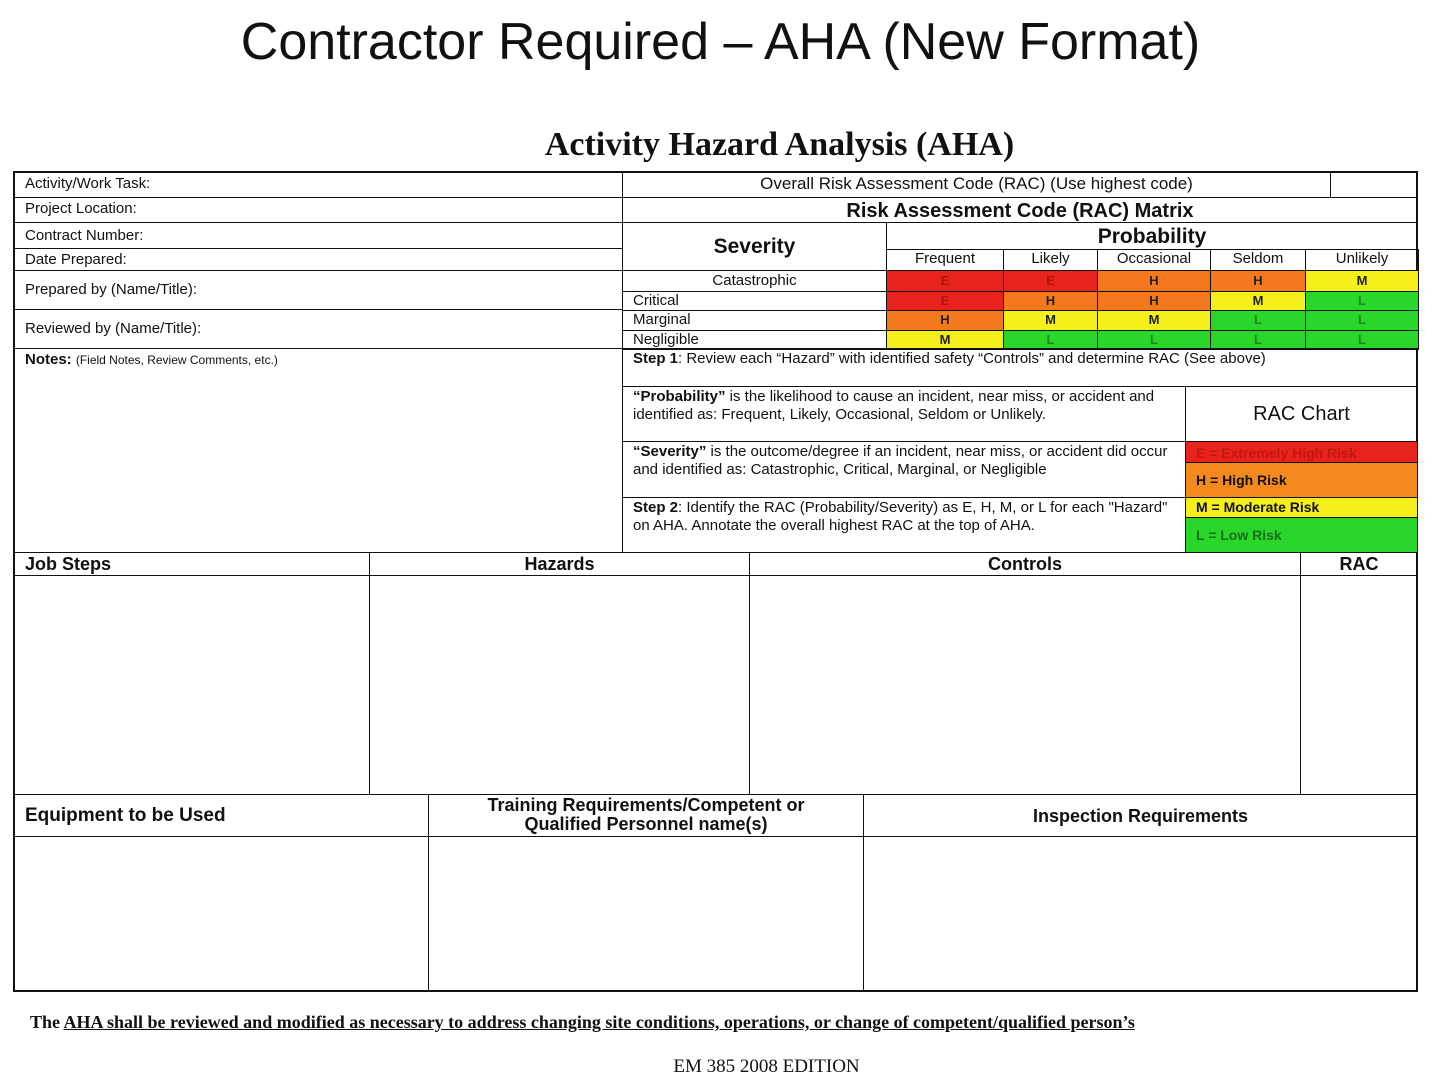  Describe the element at coordinates (679, 396) in the screenshot. I see `probability-def-label: “Probability”` at that location.